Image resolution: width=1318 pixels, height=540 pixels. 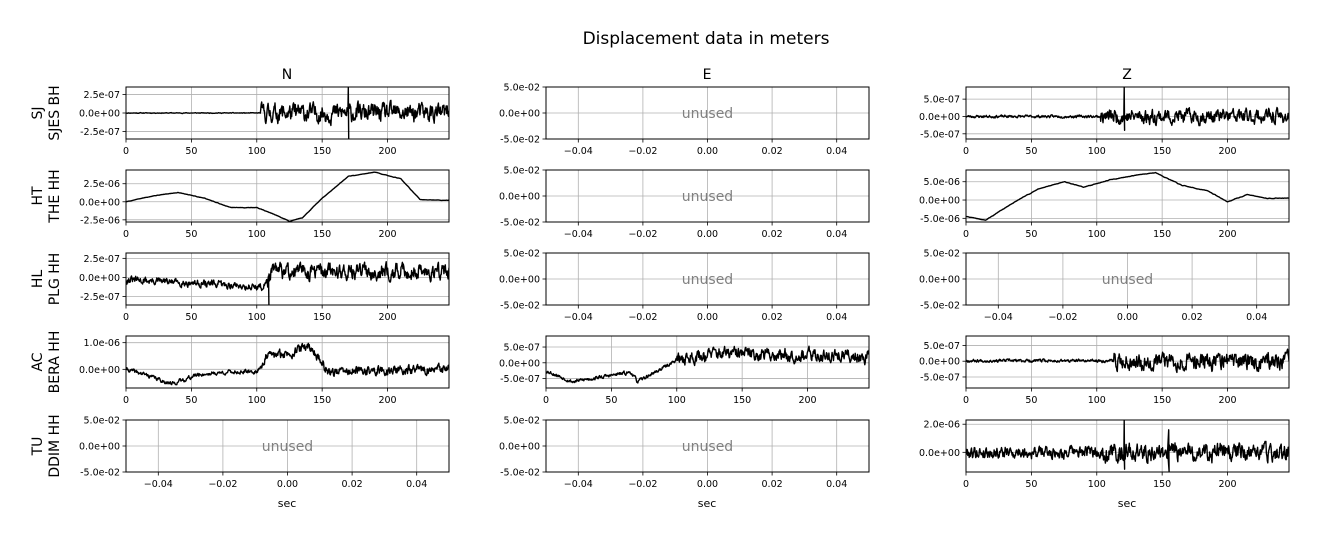 I want to click on y-tick-label: 5.0e-06, so click(x=942, y=182).